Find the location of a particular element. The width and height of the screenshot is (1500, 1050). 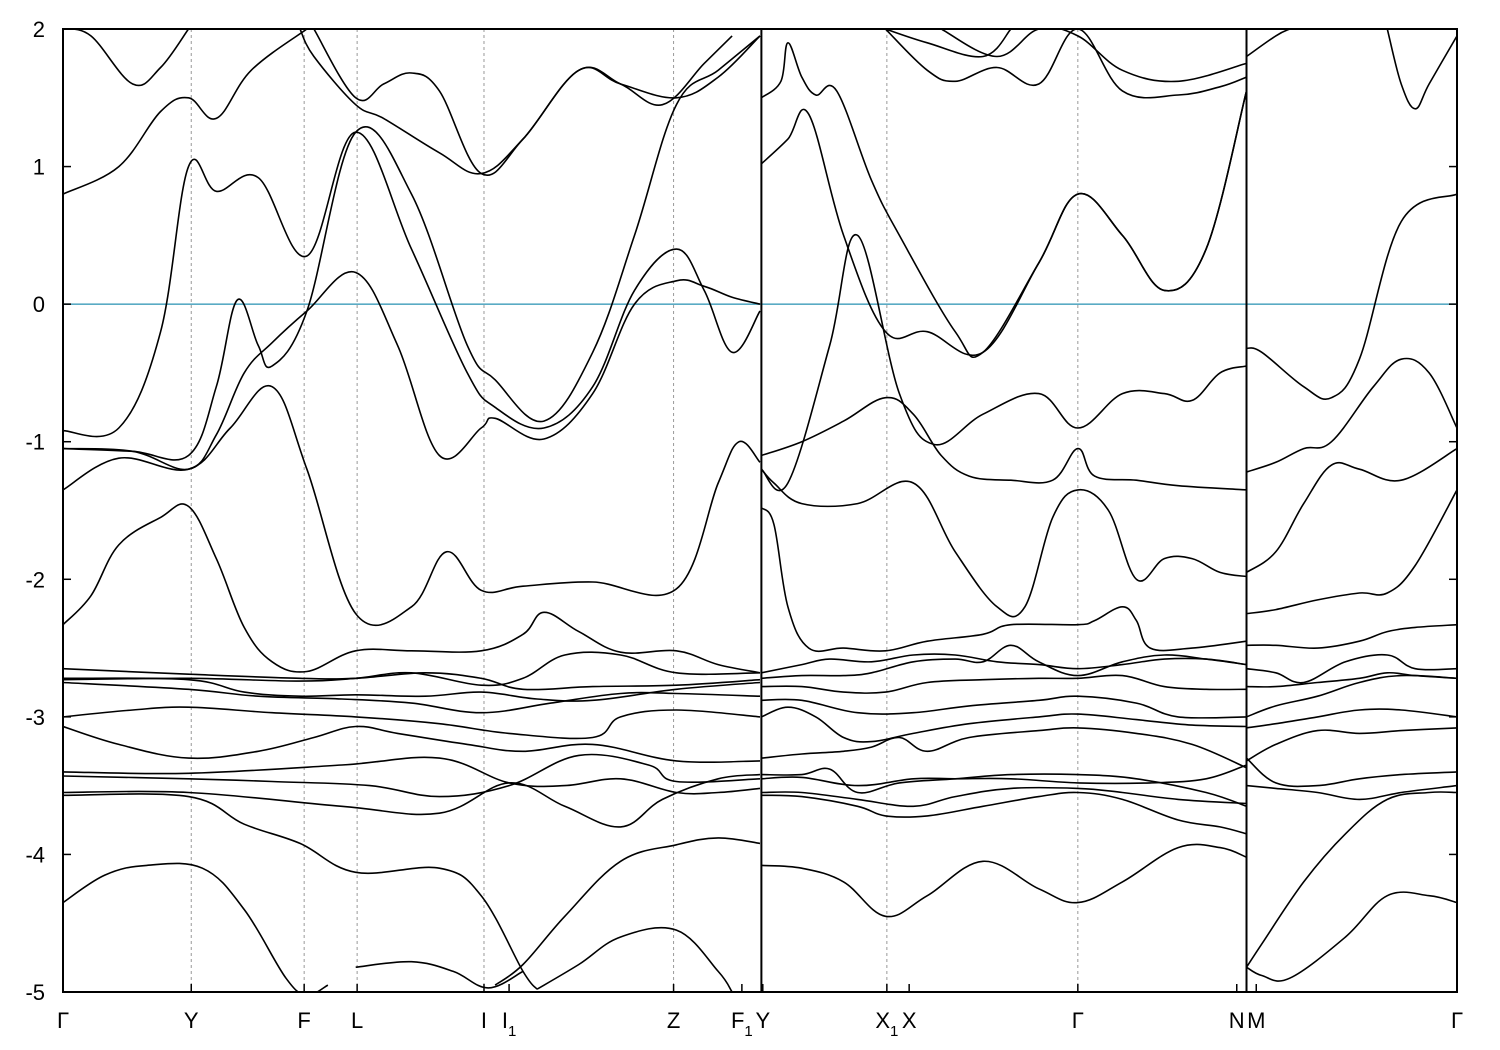

kpoint-label-3: L is located at coordinates (357, 1020).